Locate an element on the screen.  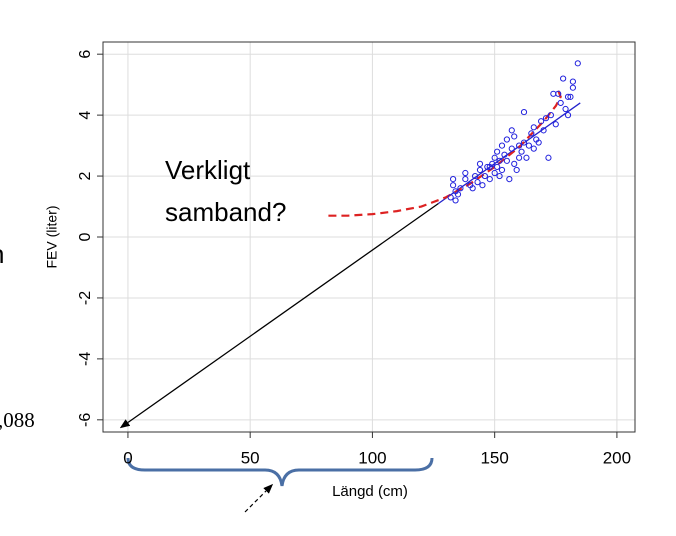
x-tick-label: 50 is located at coordinates (250, 457).